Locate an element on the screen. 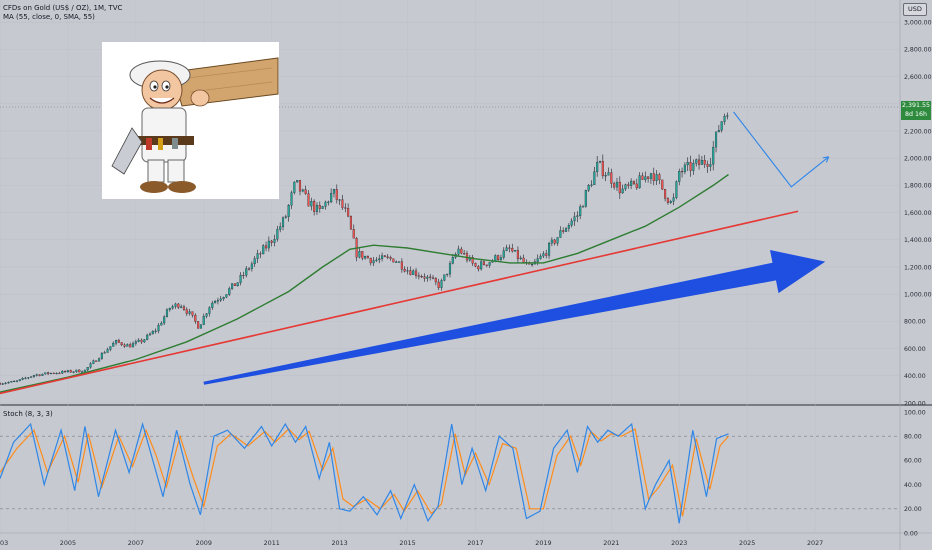 This screenshot has height=550, width=932. time-tick-label: 2009 is located at coordinates (204, 543).